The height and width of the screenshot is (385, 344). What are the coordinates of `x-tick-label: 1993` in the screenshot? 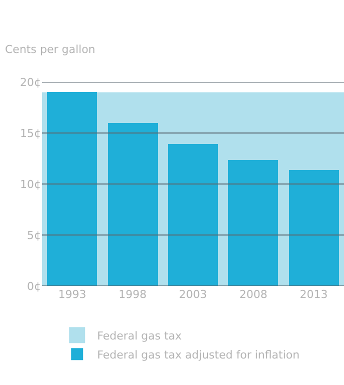 It's located at (72, 294).